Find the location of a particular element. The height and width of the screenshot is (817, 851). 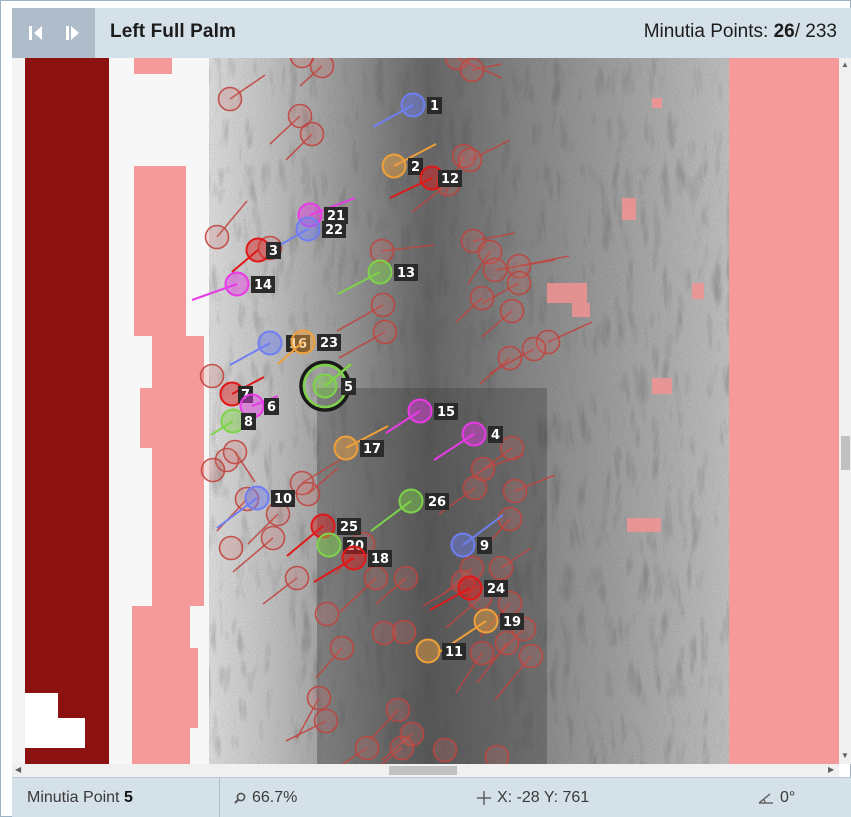

zoom-readout: 66.7% is located at coordinates (265, 797).